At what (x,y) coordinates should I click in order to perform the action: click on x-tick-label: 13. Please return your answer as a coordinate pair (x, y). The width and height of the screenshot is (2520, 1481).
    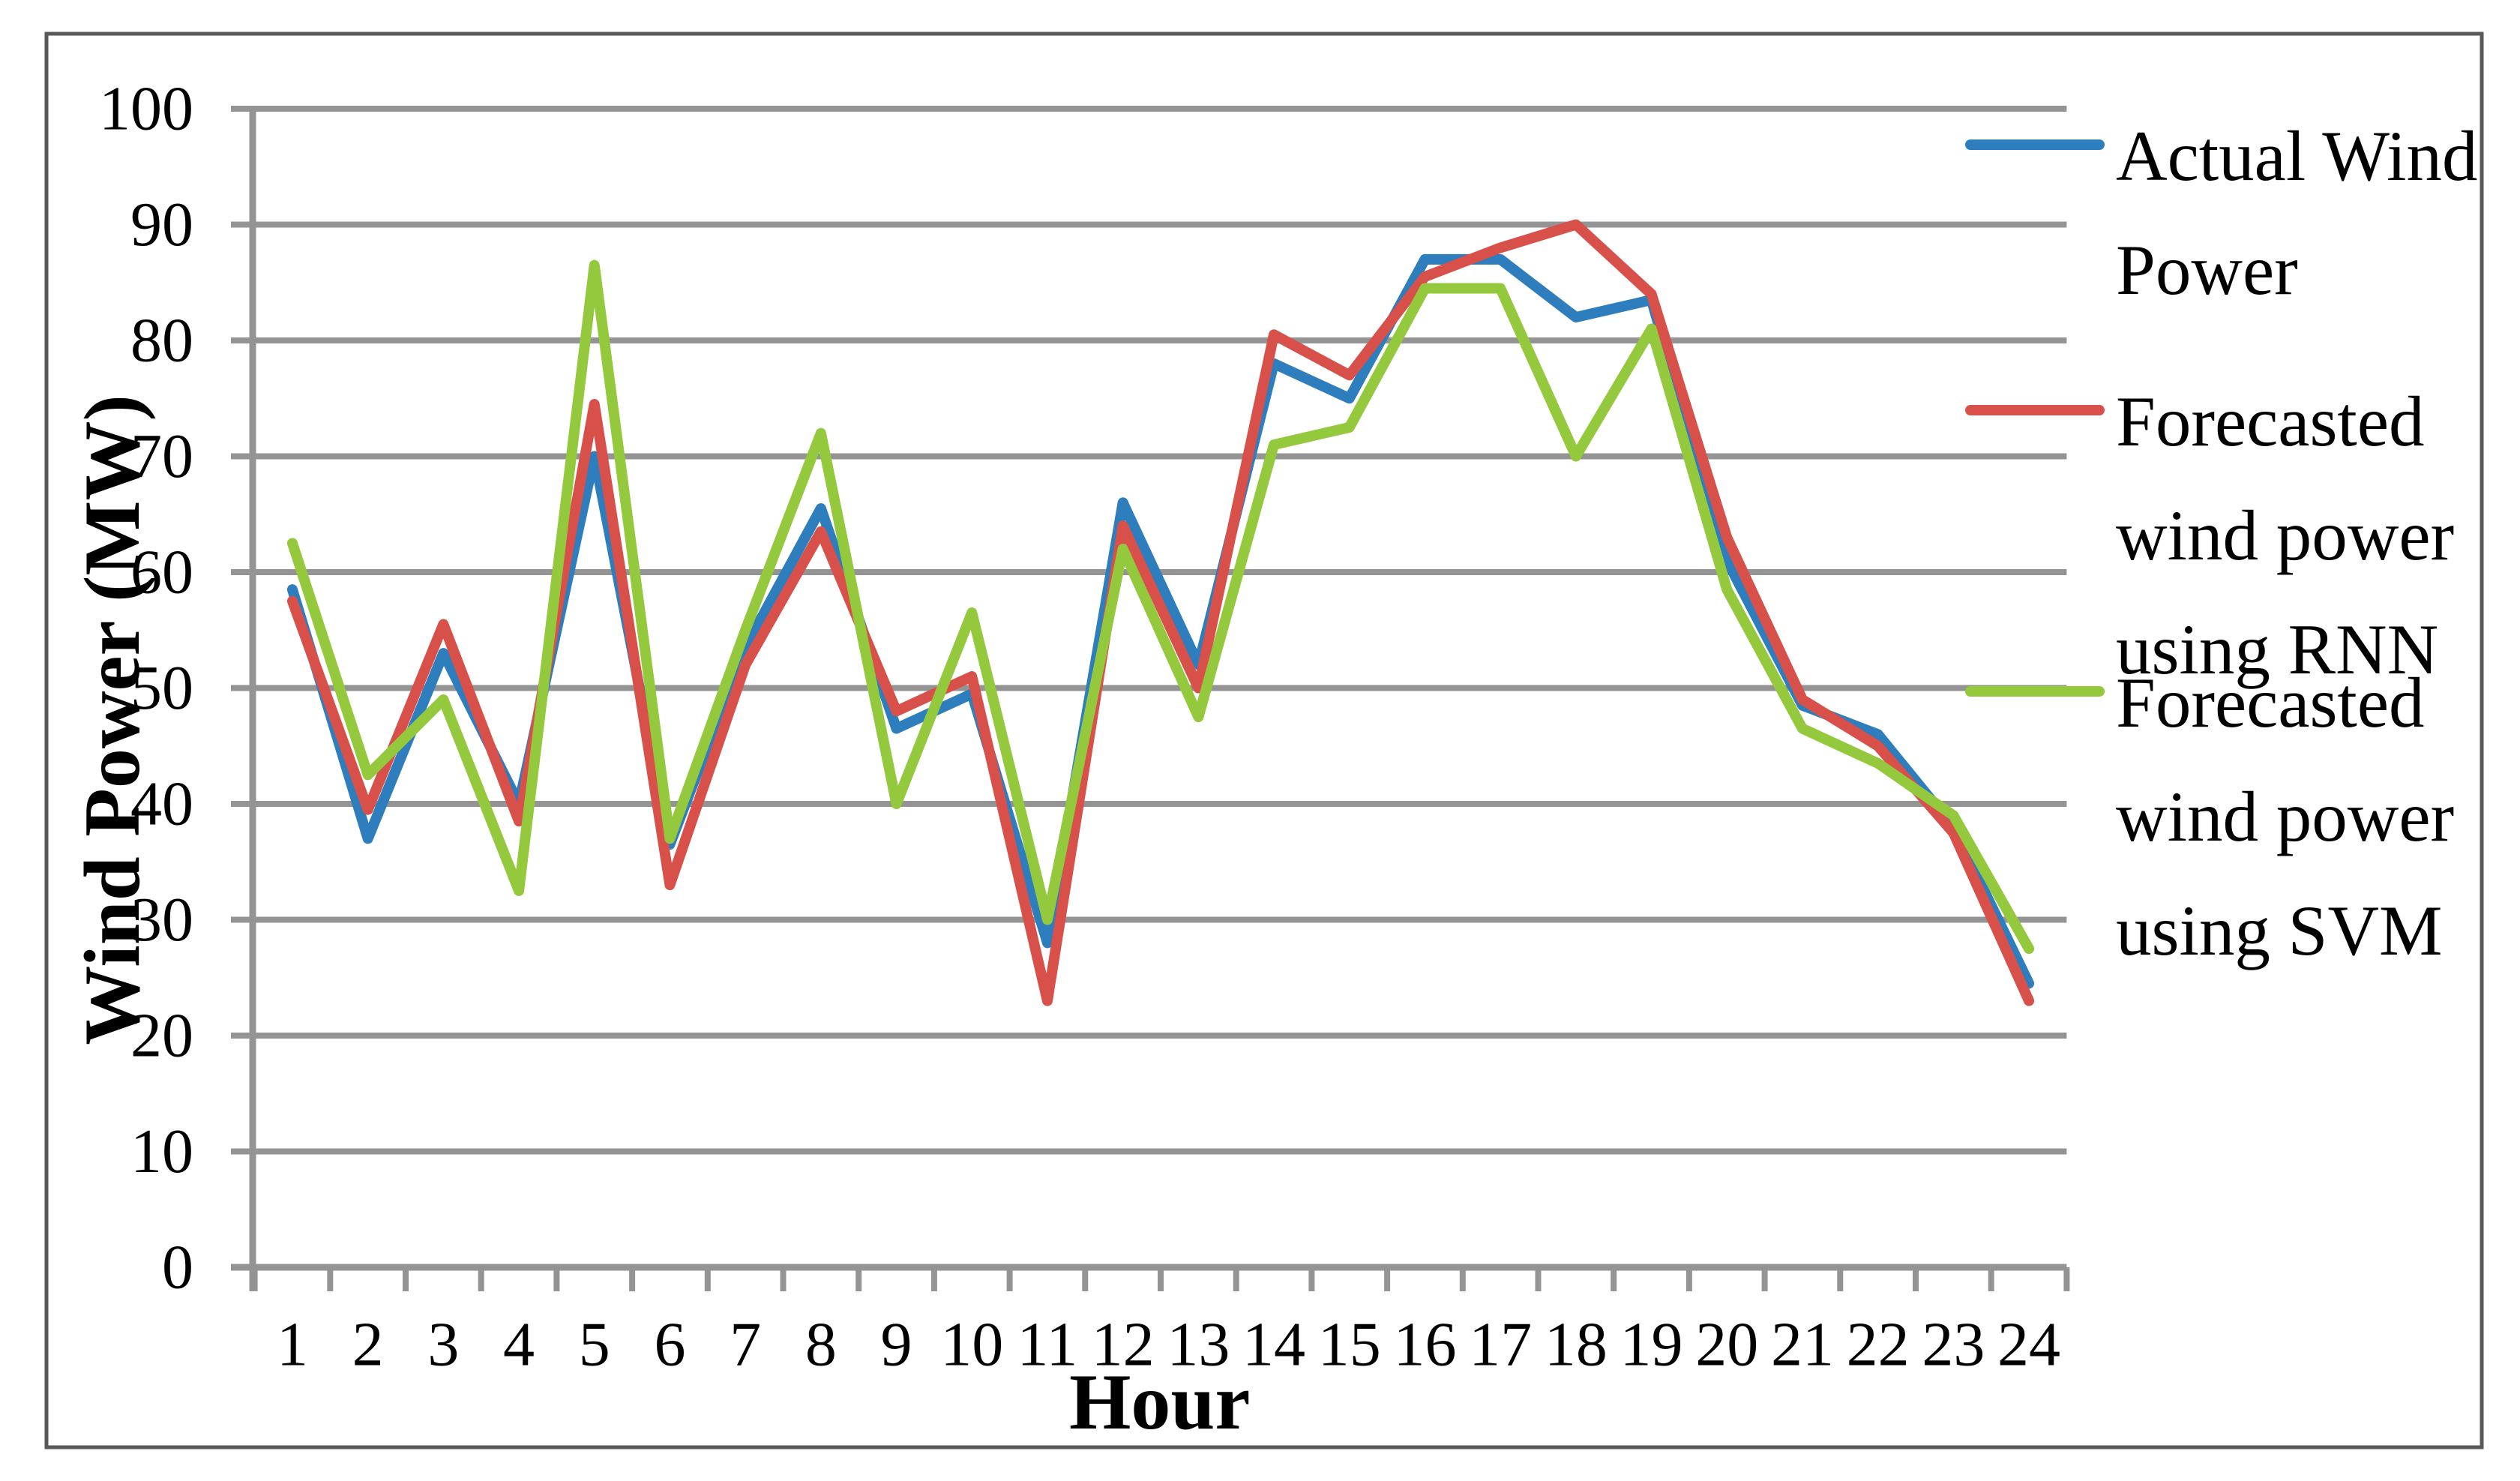
    Looking at the image, I should click on (1198, 1345).